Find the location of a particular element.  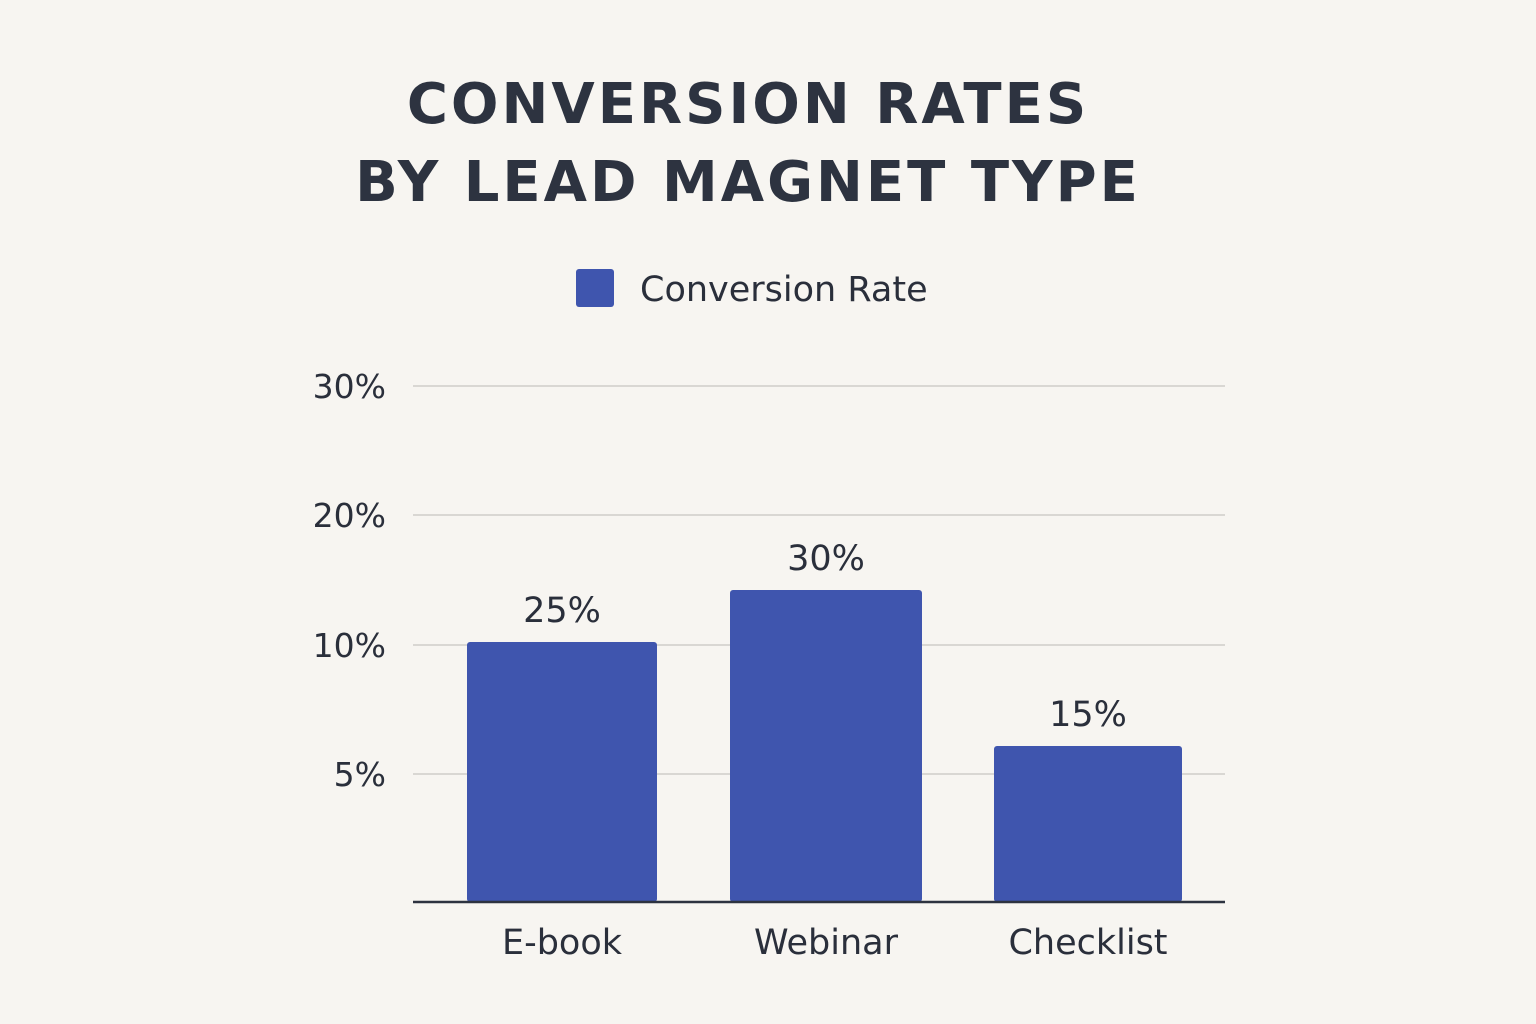

y-tick-label: 10% is located at coordinates (349, 645).